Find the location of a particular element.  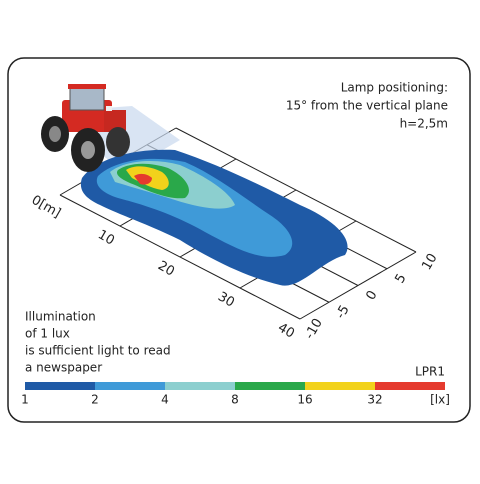

note-line: a newspaper is located at coordinates (63, 368).